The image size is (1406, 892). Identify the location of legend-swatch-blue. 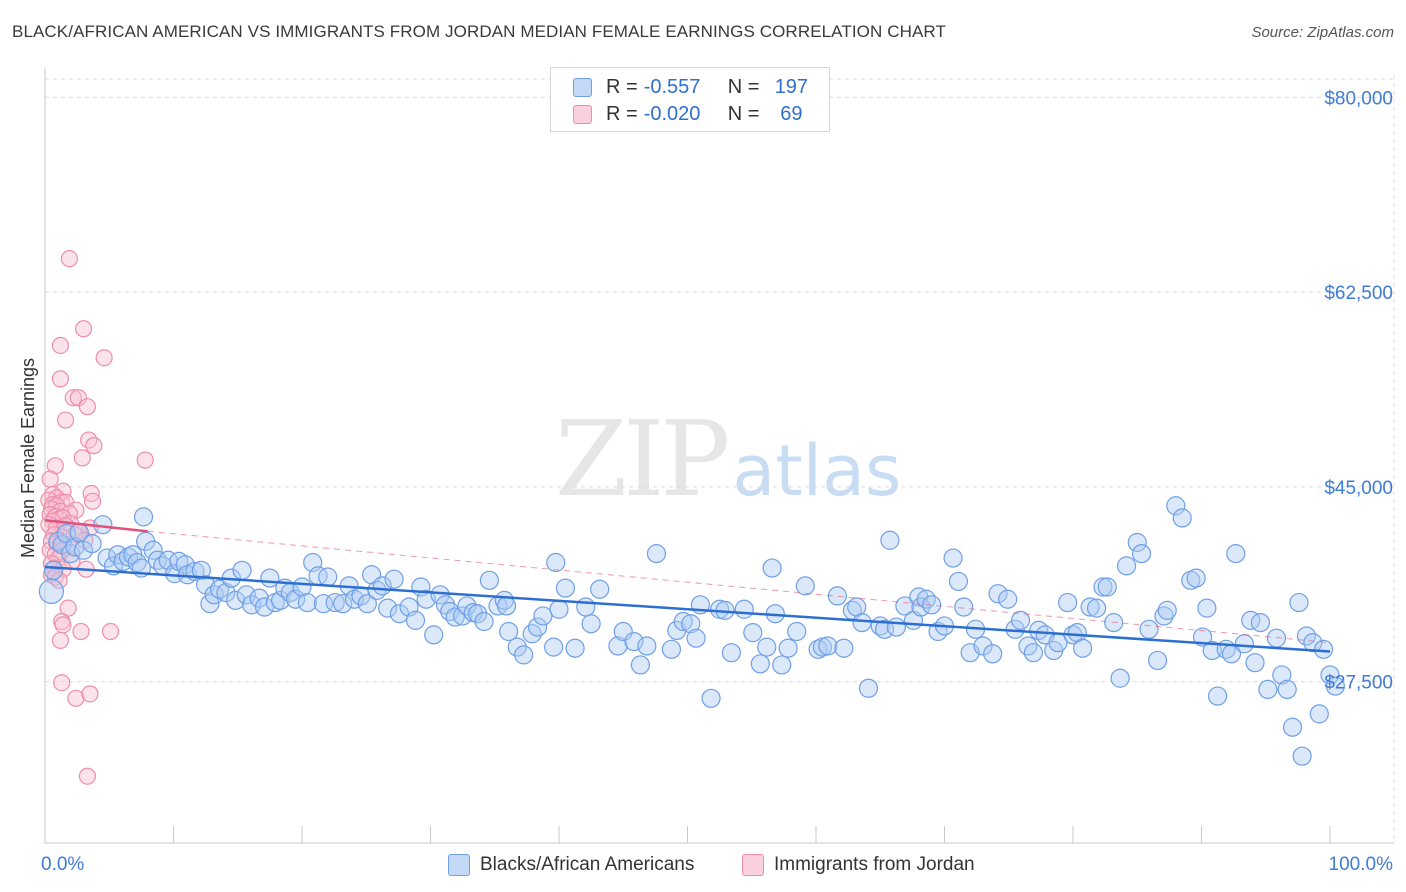
(582, 87).